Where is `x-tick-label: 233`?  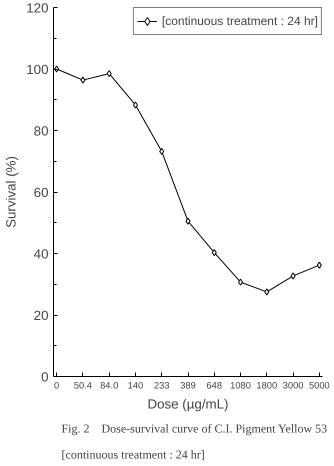
x-tick-label: 233 is located at coordinates (162, 385).